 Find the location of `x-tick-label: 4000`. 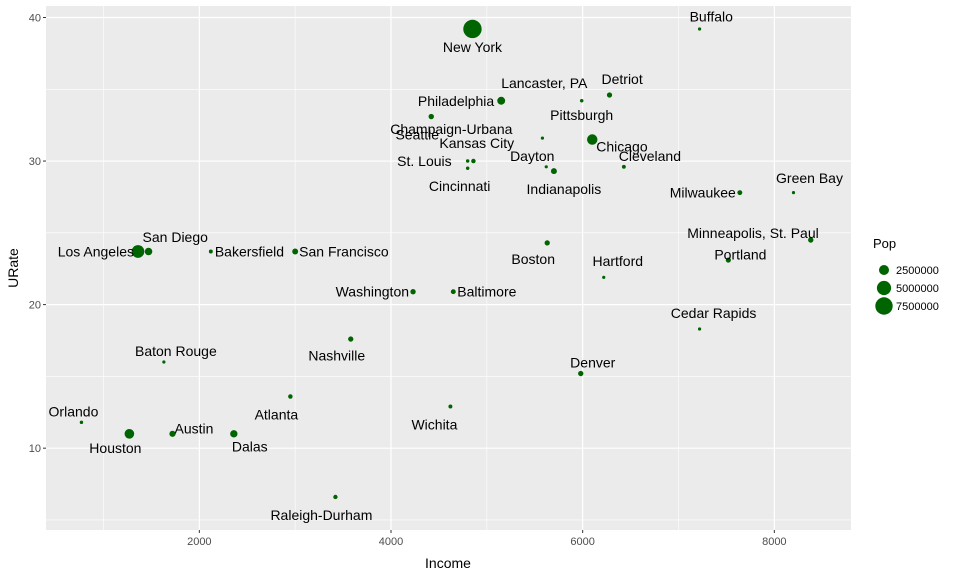

x-tick-label: 4000 is located at coordinates (391, 542).